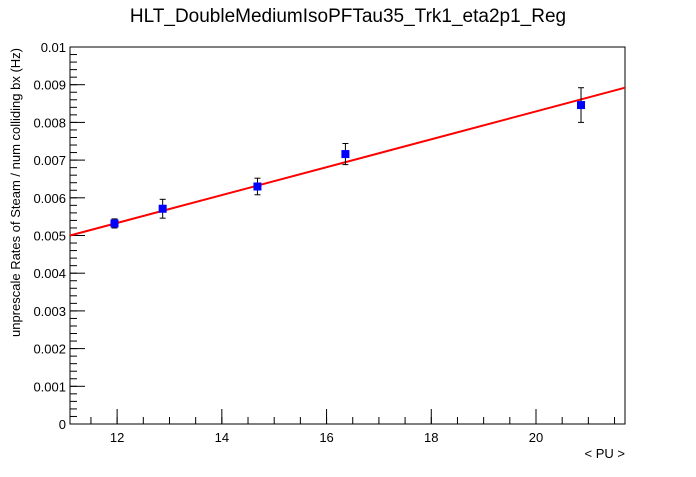  Describe the element at coordinates (605, 453) in the screenshot. I see `x-axis-title: < PU >` at that location.